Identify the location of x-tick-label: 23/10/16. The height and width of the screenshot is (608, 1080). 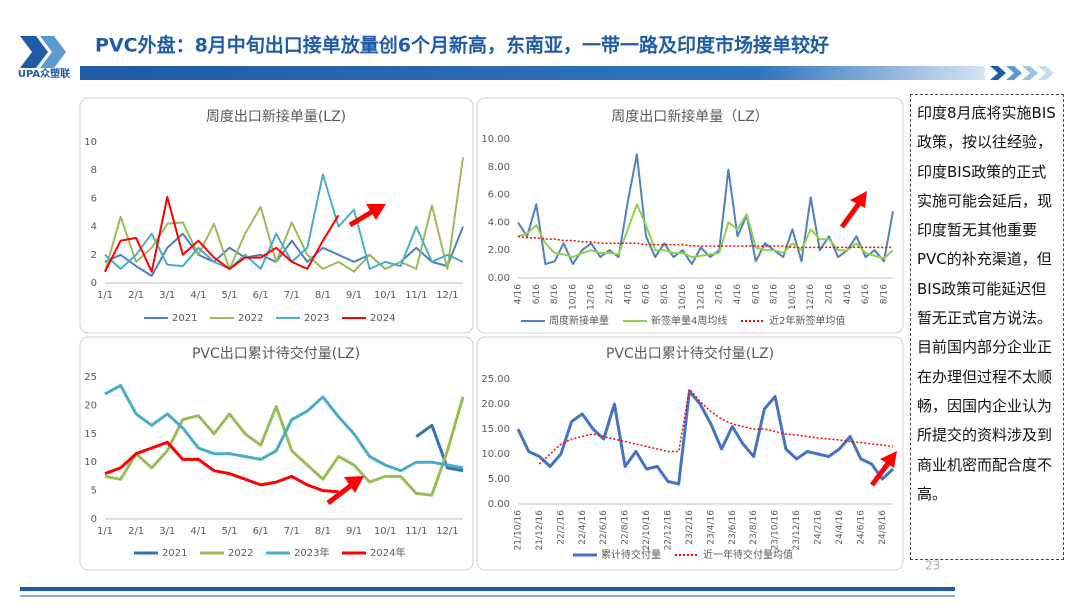
(776, 530).